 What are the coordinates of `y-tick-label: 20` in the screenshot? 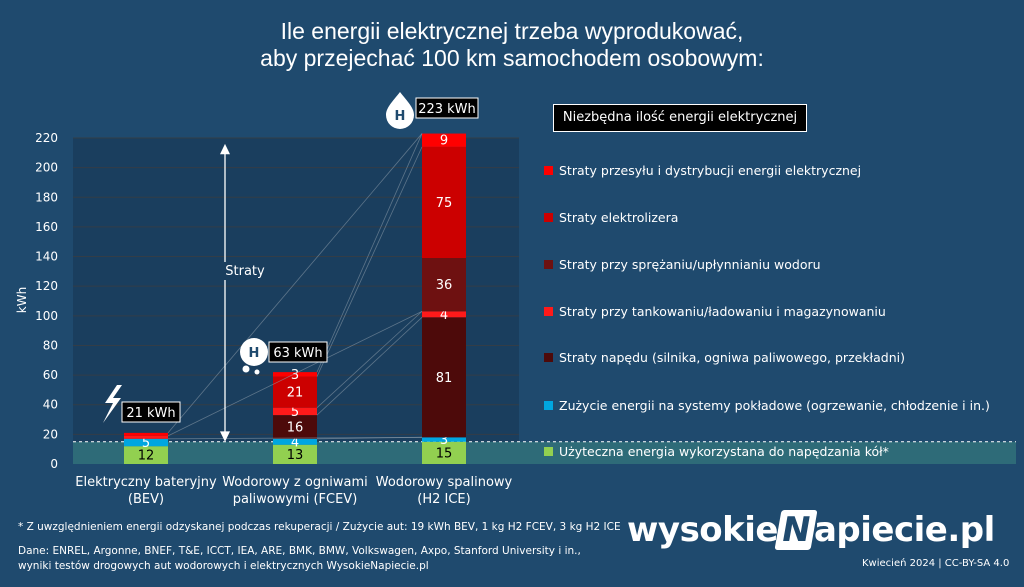 It's located at (50, 434).